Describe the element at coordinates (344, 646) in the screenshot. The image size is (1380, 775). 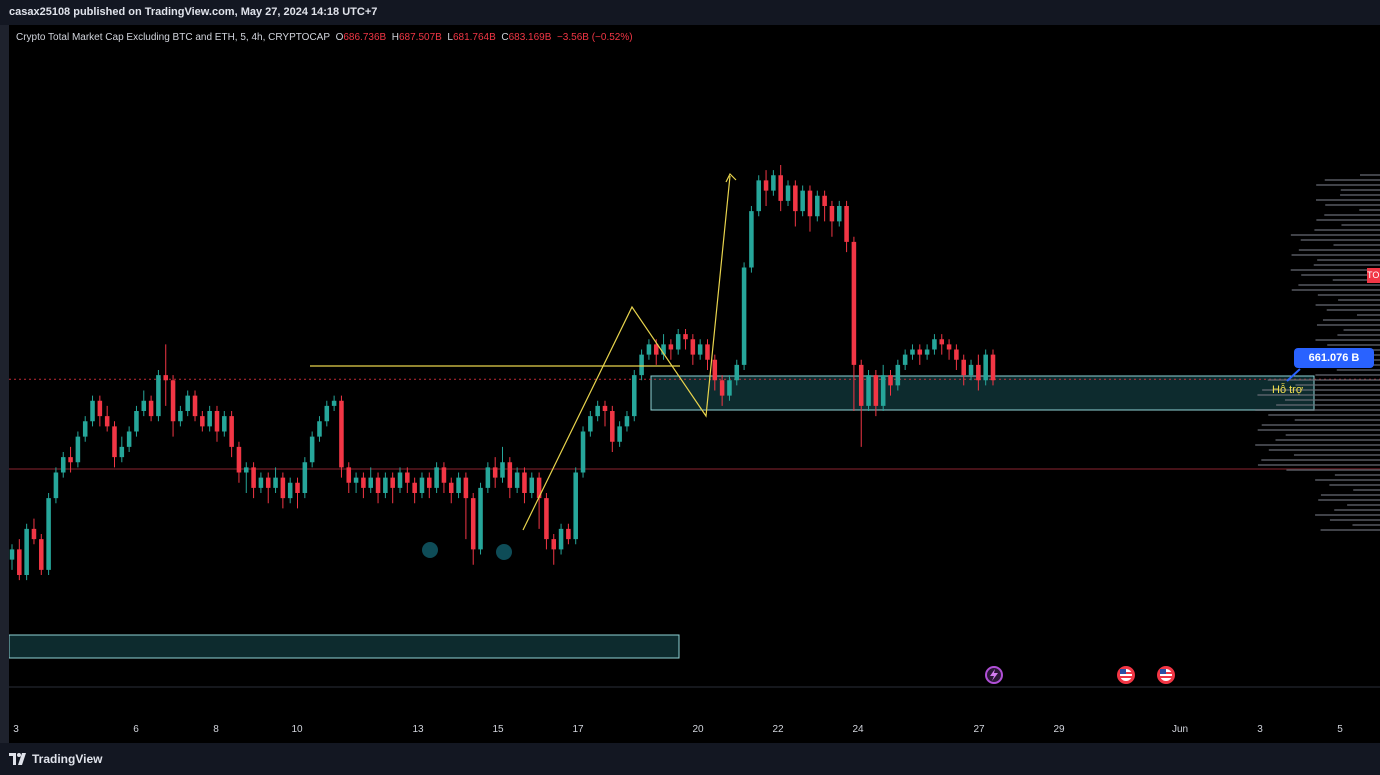
I see `lower-demand-zone` at that location.